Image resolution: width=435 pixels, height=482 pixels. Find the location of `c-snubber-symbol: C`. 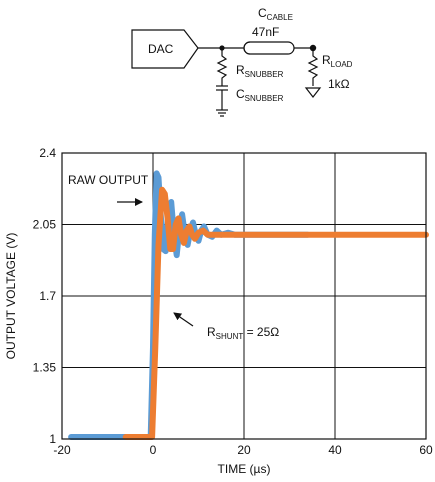

c-snubber-symbol: C is located at coordinates (240, 94).